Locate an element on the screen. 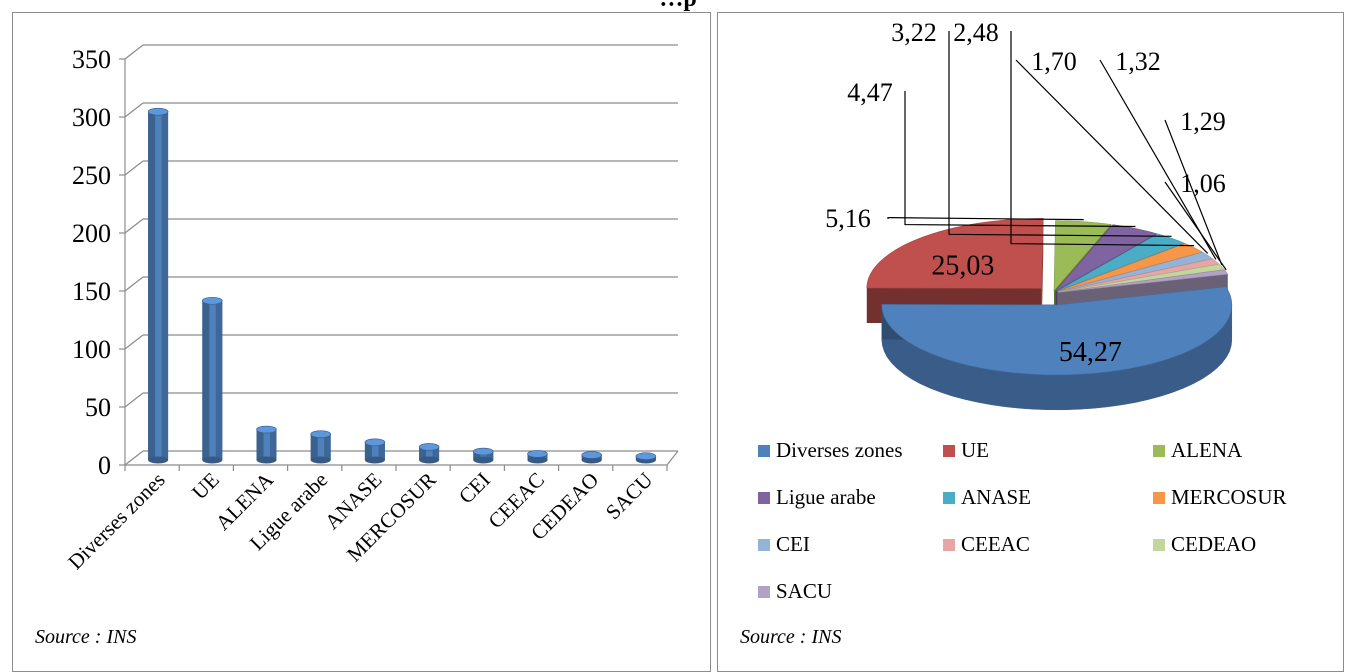  pie-value-label: 1,06 is located at coordinates (1203, 183).